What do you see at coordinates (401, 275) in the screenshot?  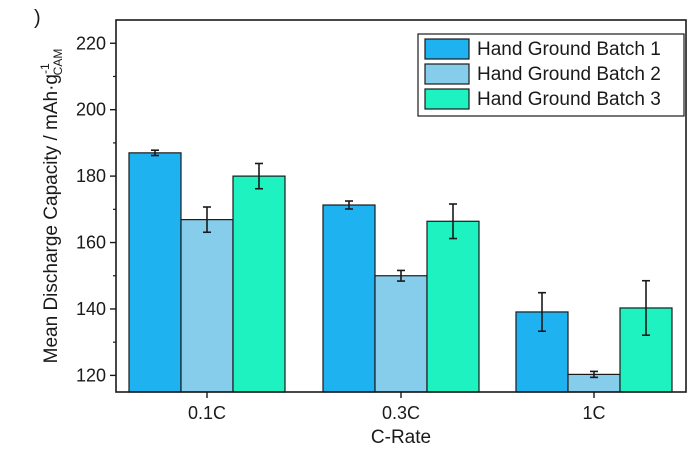 I see `error-bar-2-0.3C` at bounding box center [401, 275].